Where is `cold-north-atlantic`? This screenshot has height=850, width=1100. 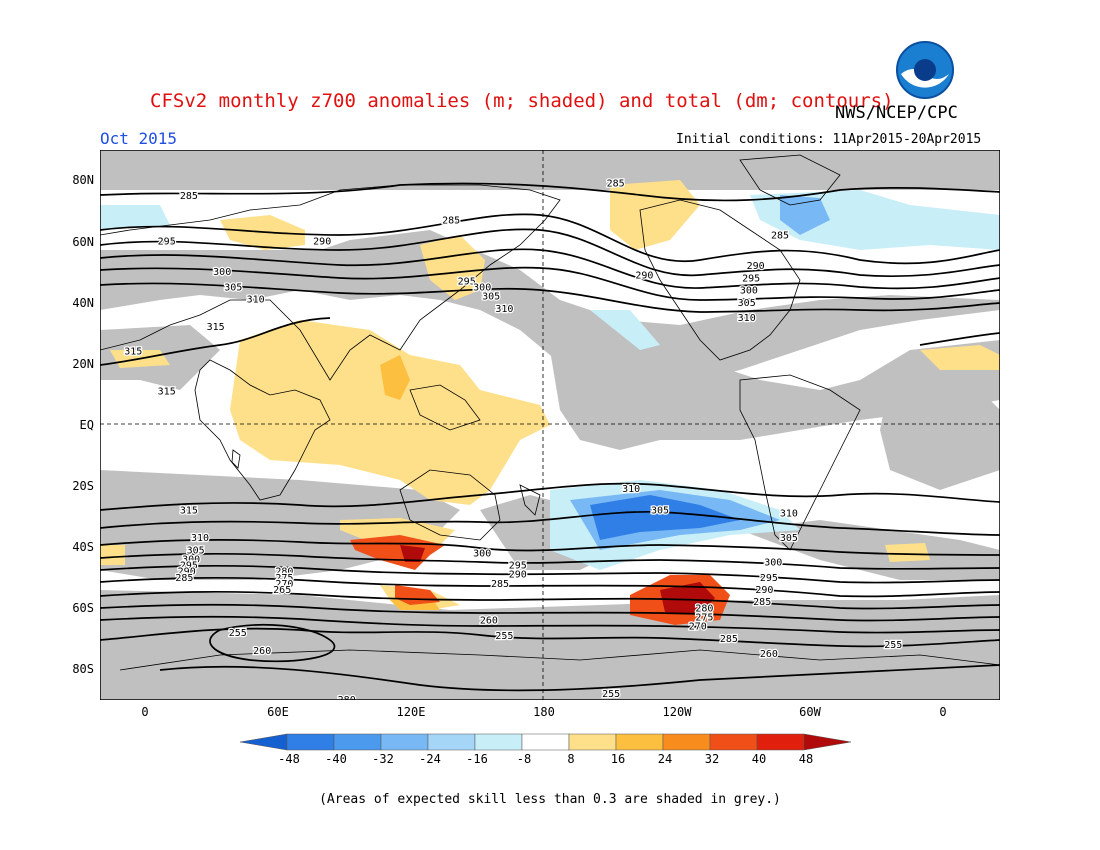 cold-north-atlantic is located at coordinates (135, 217).